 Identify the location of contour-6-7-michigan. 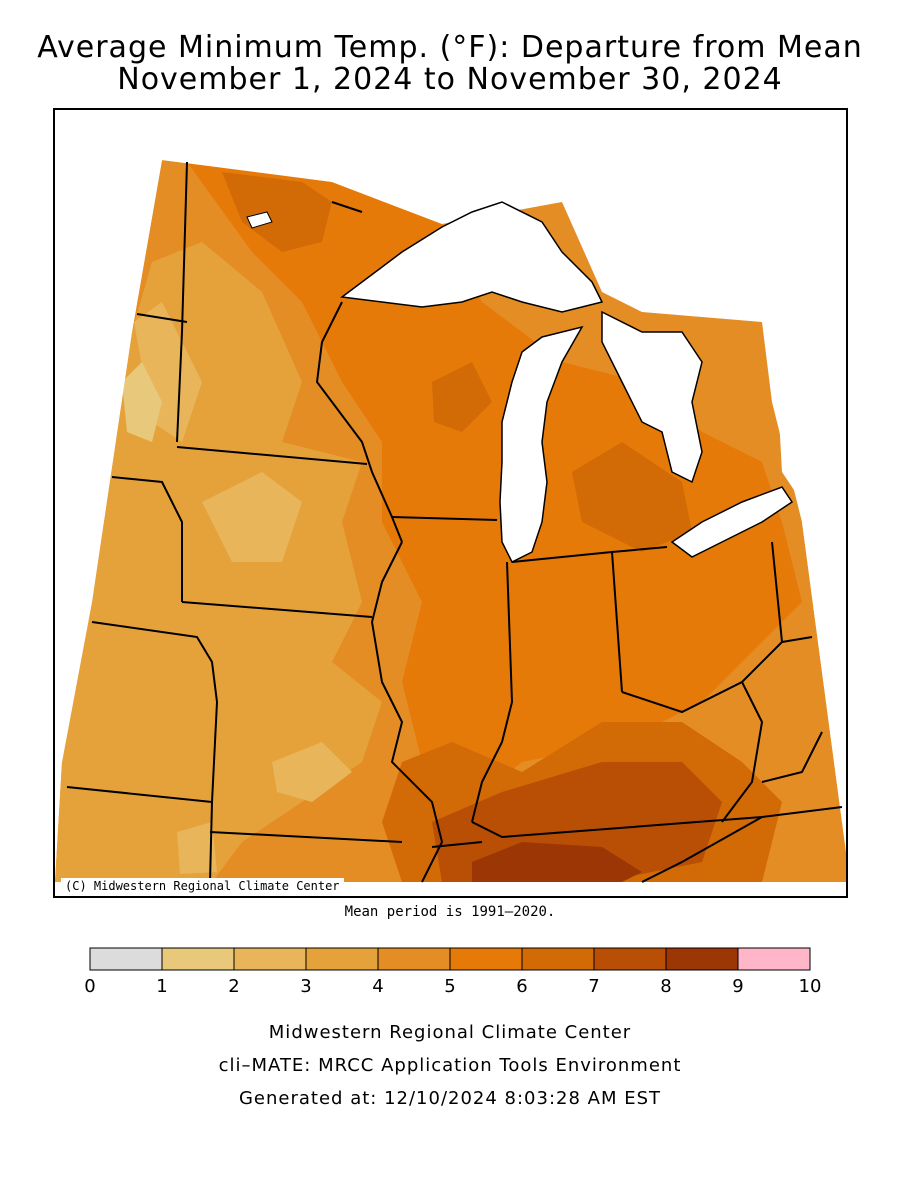
(632, 497).